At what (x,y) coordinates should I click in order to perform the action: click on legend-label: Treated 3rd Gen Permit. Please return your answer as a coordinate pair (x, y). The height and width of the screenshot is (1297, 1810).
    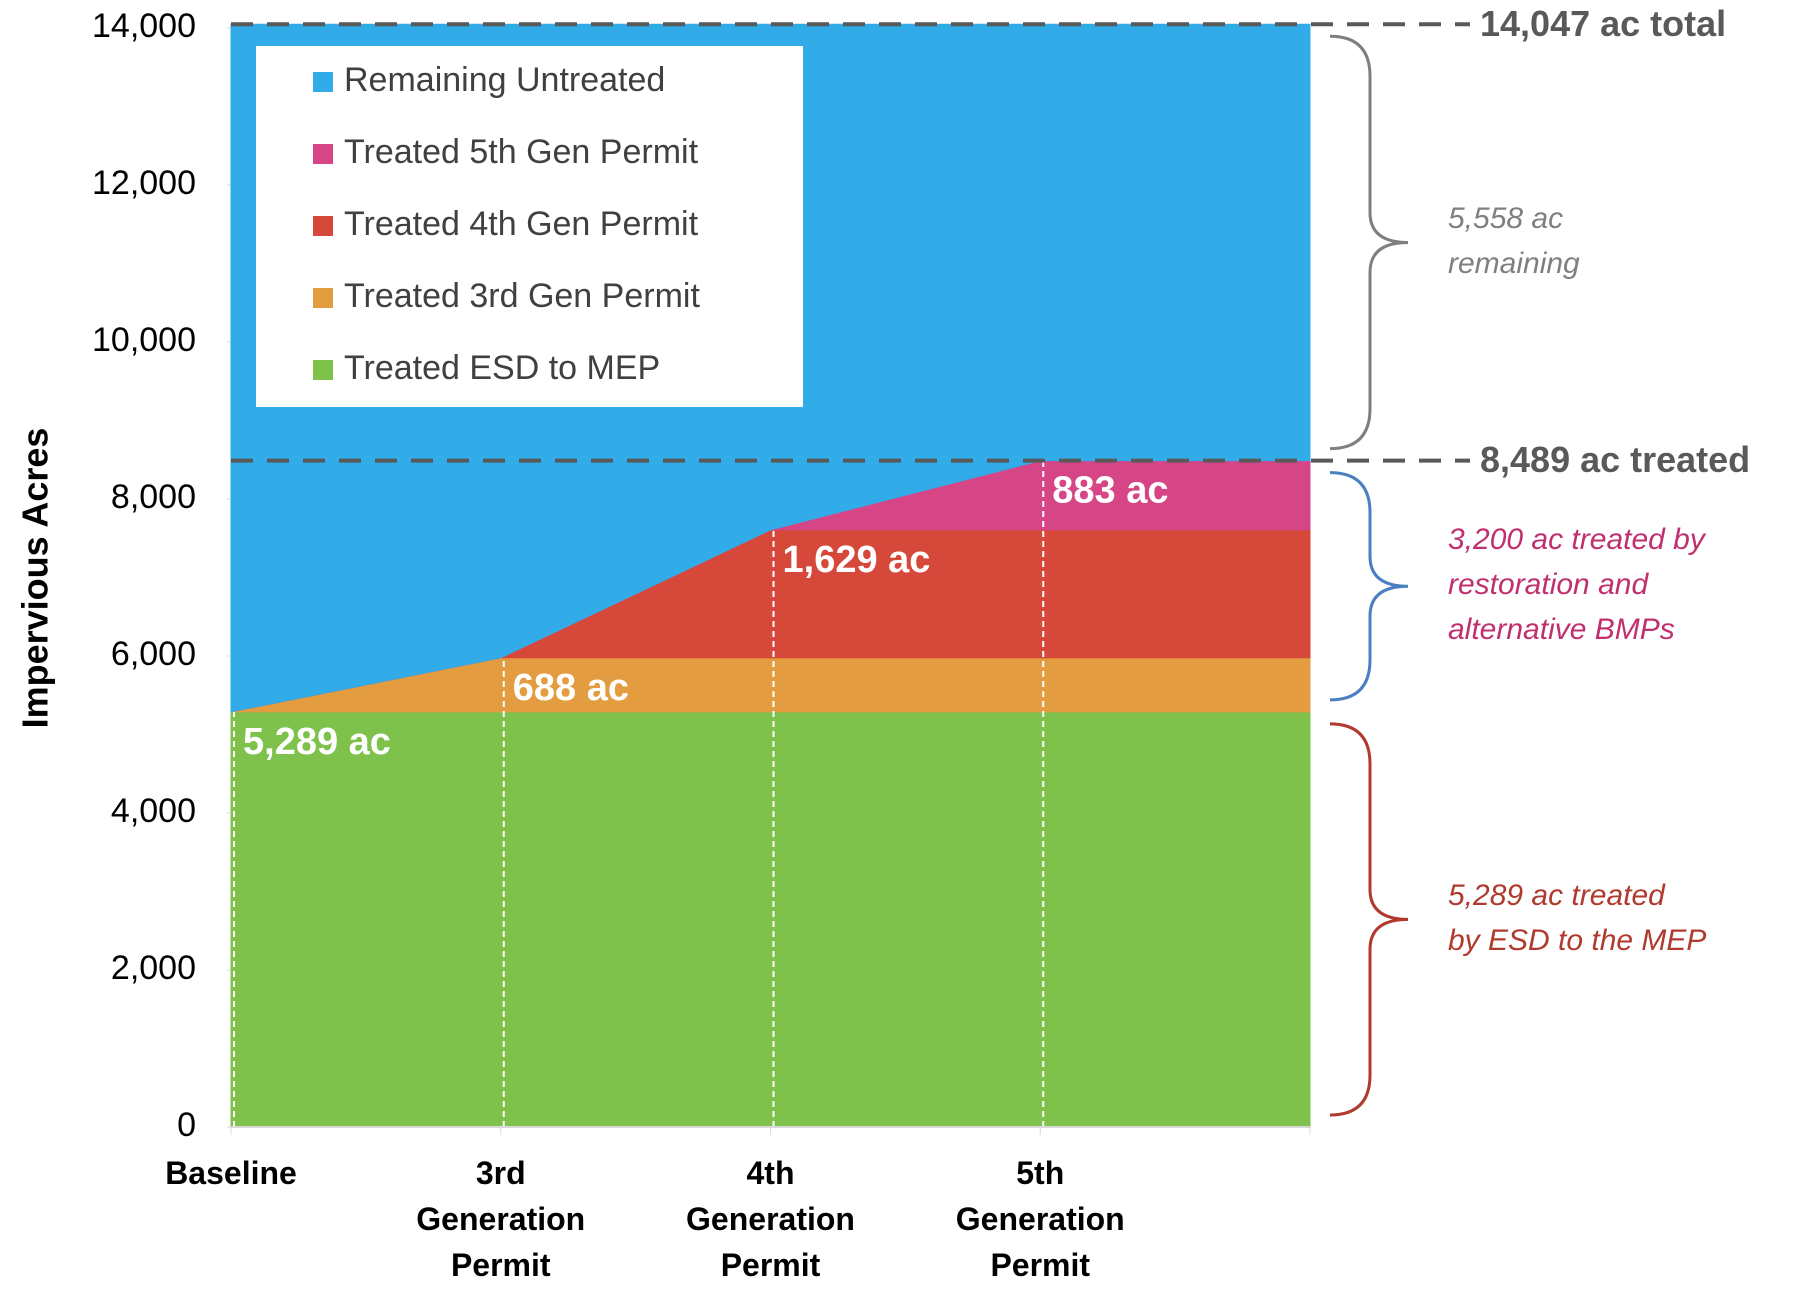
    Looking at the image, I should click on (522, 296).